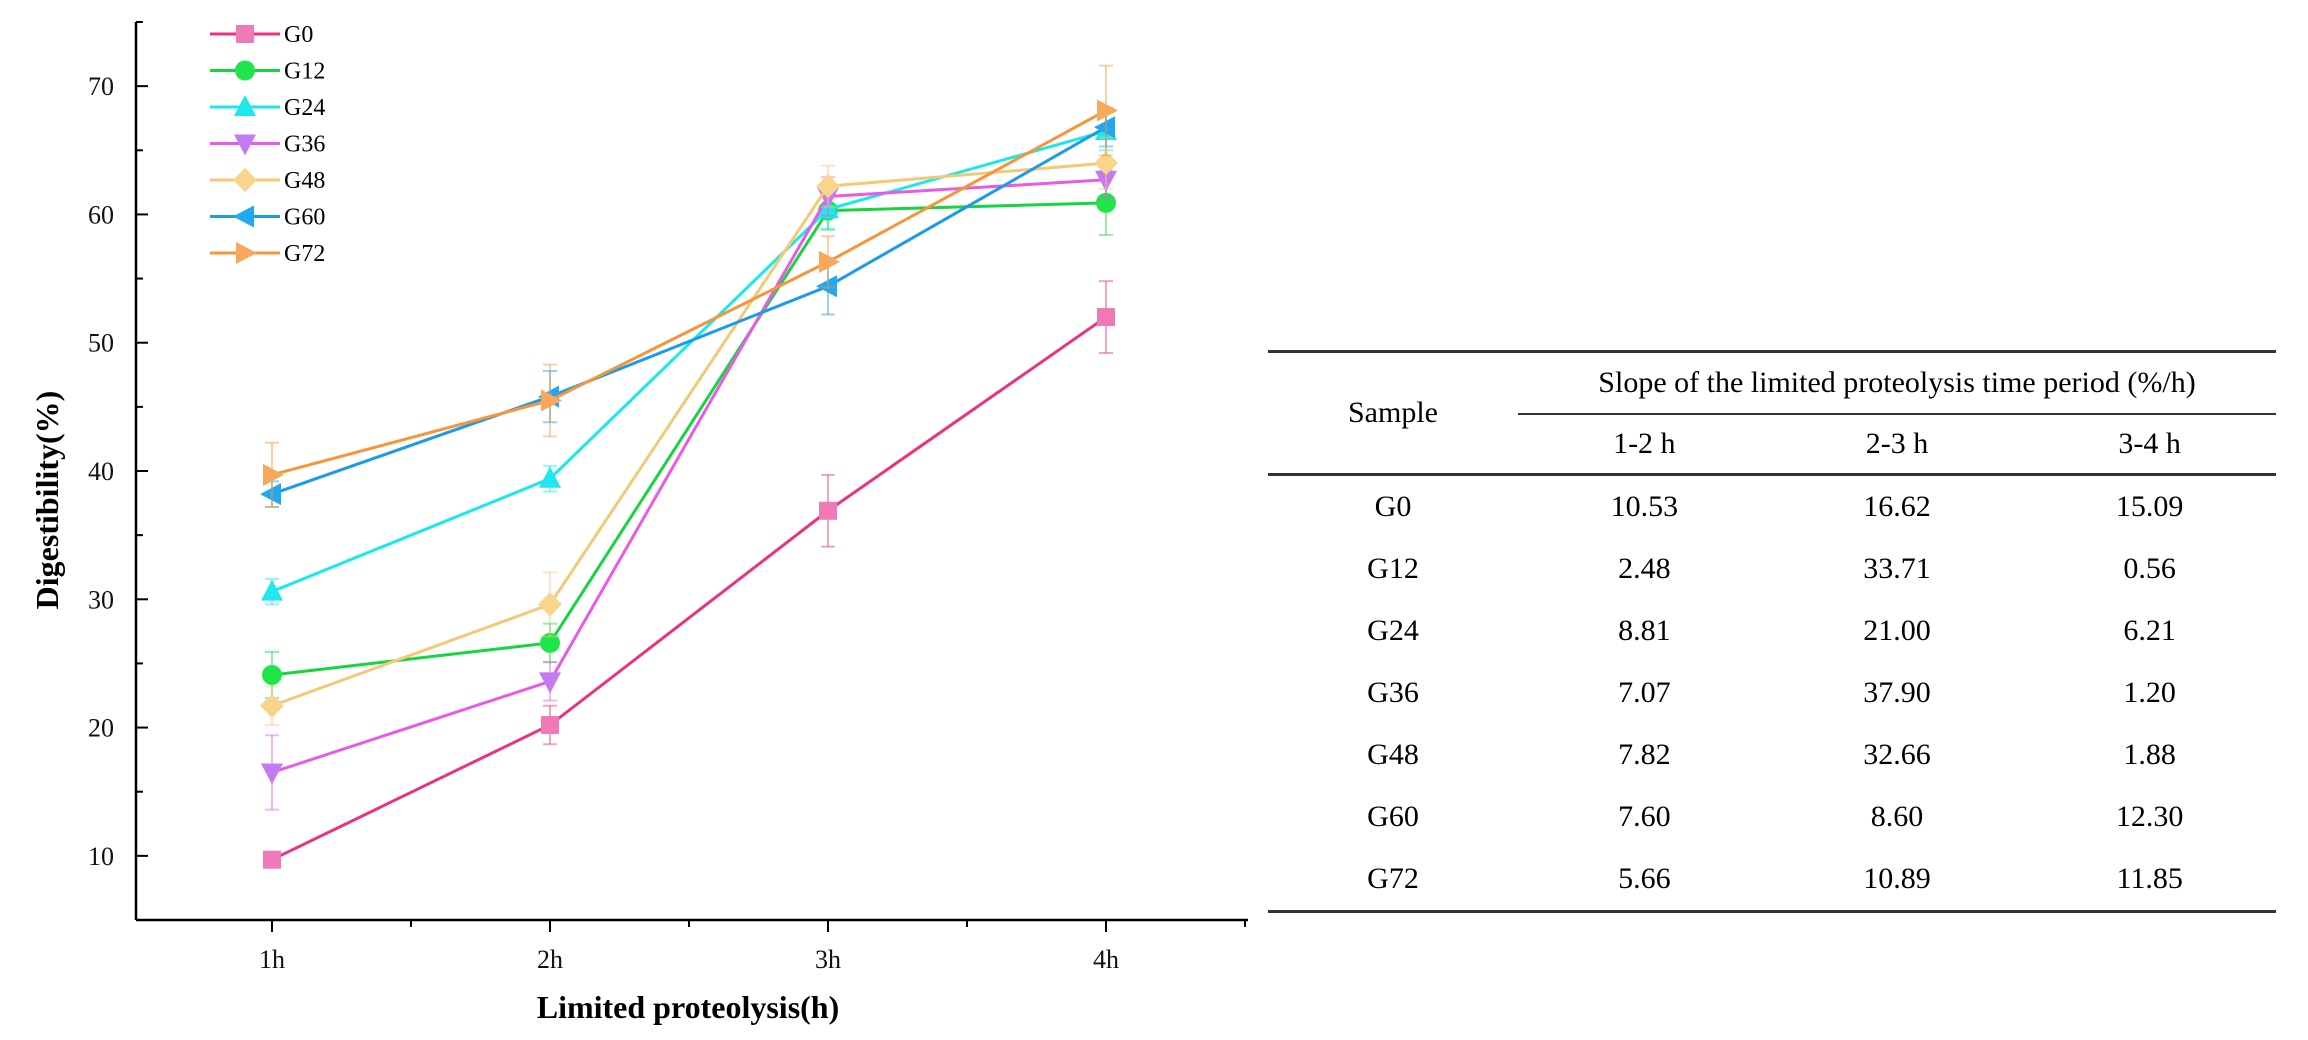  What do you see at coordinates (1393, 816) in the screenshot?
I see `sample-cell: G60` at bounding box center [1393, 816].